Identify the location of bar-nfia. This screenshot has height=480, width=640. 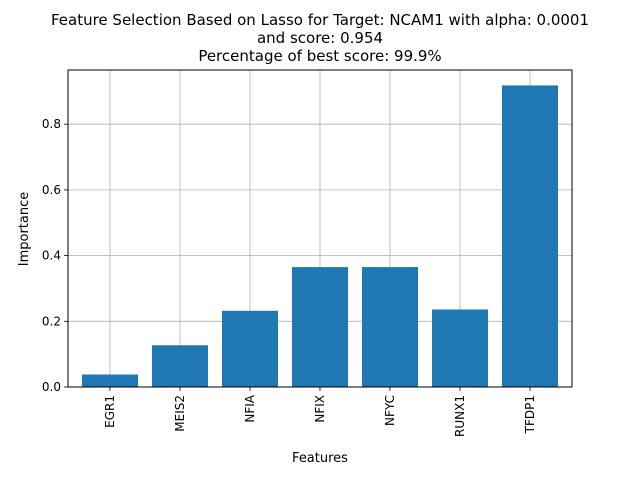
(250, 348).